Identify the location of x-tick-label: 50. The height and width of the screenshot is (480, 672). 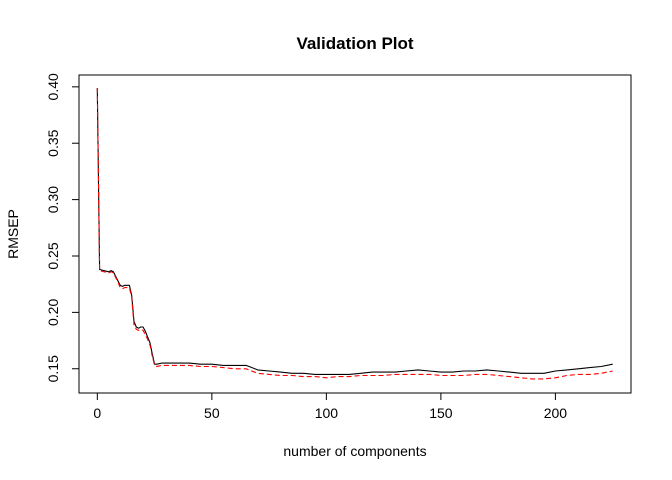
(212, 413).